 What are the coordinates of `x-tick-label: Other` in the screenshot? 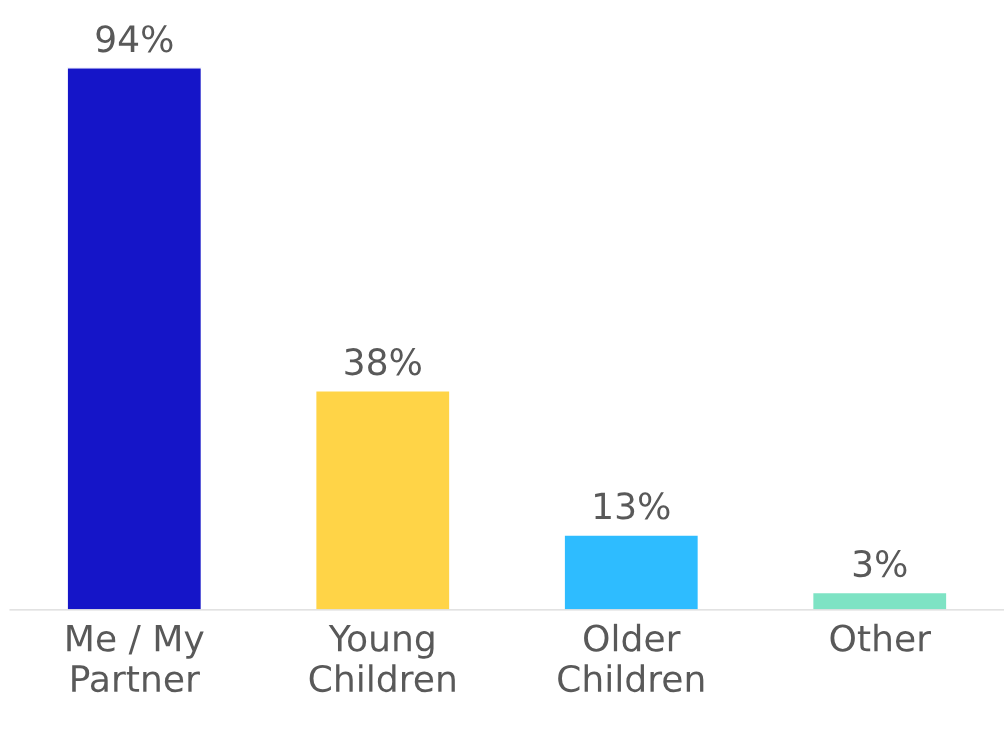 It's located at (881, 637).